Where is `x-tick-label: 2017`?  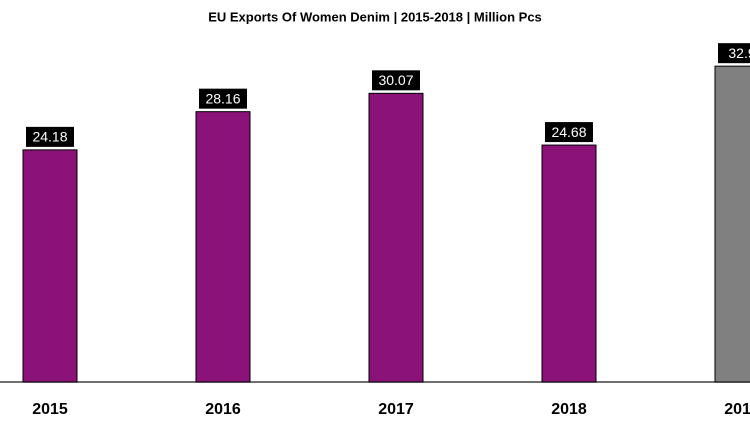 x-tick-label: 2017 is located at coordinates (396, 409).